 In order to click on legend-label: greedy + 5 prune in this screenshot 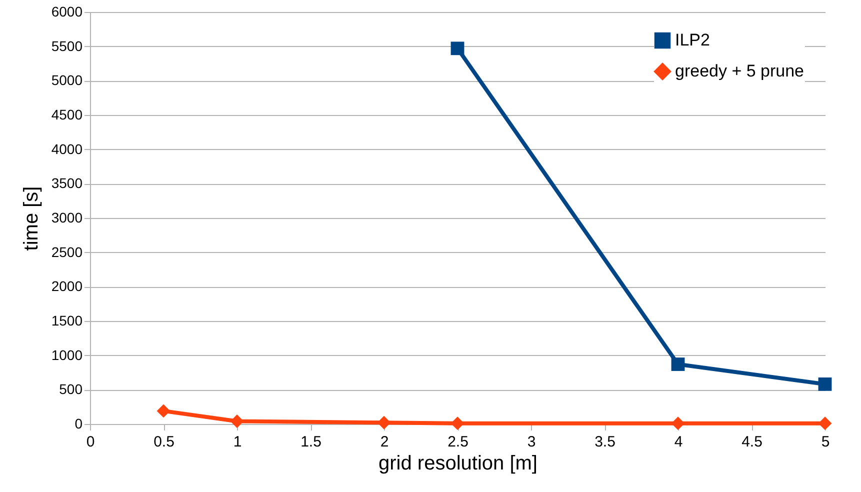, I will do `click(739, 71)`.